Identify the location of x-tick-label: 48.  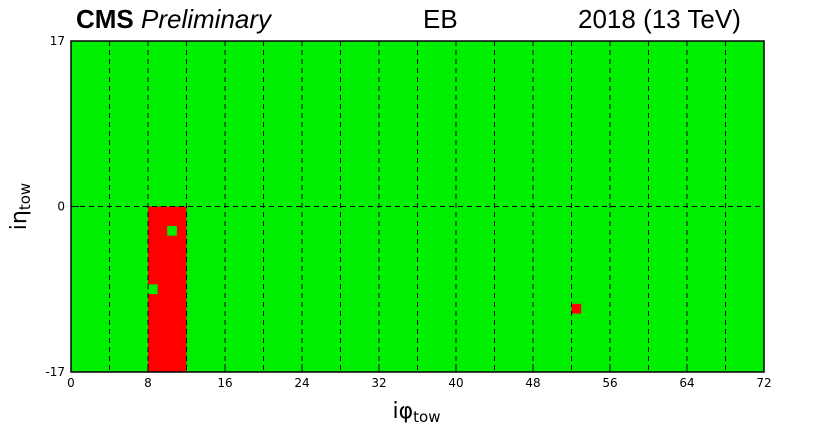
(532, 383).